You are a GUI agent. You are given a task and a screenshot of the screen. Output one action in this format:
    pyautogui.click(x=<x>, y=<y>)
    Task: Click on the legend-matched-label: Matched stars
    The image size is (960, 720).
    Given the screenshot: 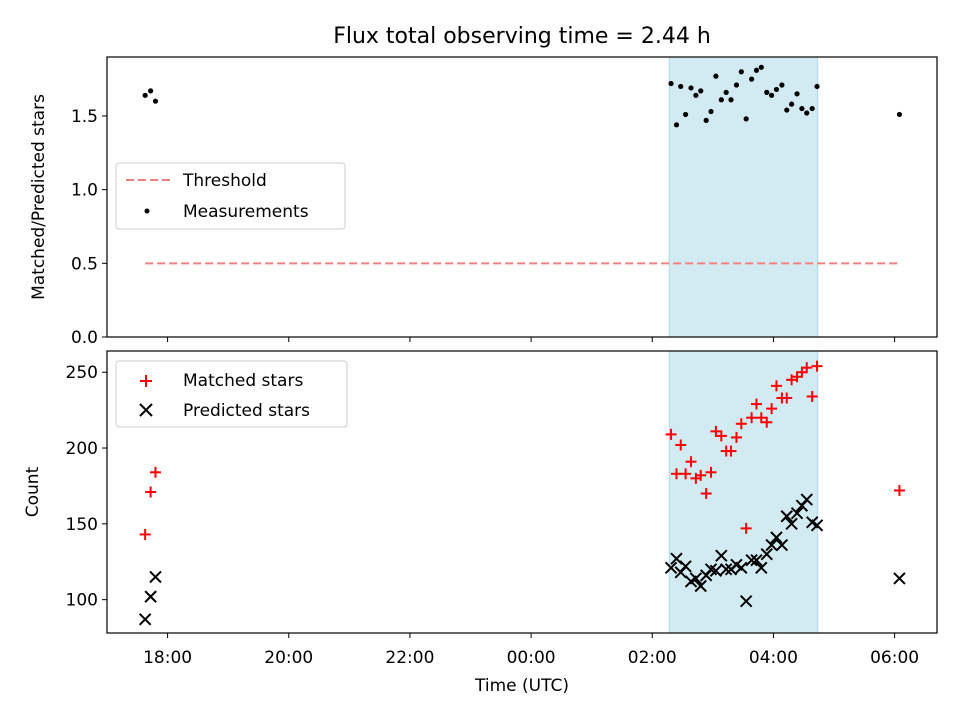 What is the action you would take?
    pyautogui.click(x=243, y=381)
    